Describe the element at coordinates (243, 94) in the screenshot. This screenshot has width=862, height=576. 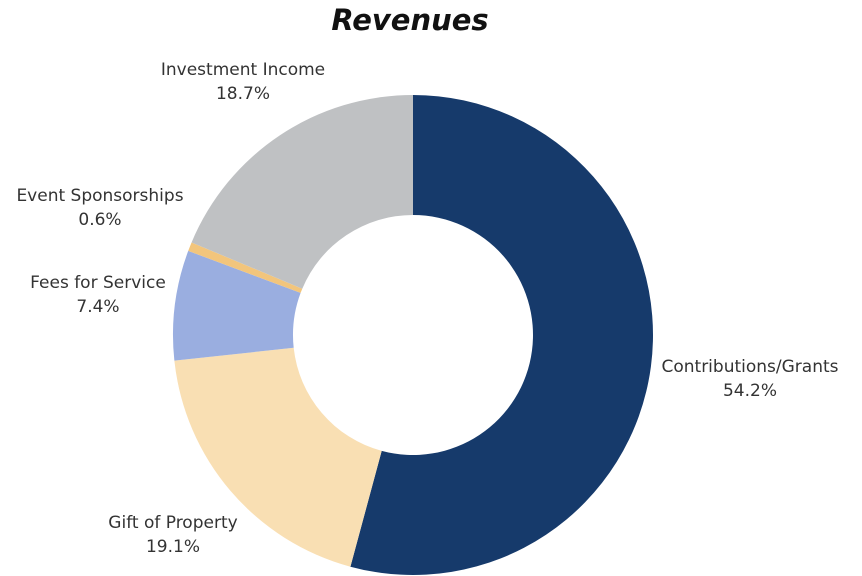
I see `slice-value-label: 18.7%` at that location.